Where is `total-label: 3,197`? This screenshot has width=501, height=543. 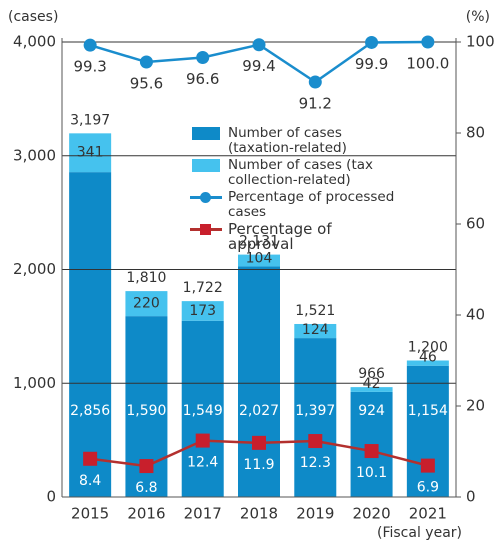 total-label: 3,197 is located at coordinates (90, 120).